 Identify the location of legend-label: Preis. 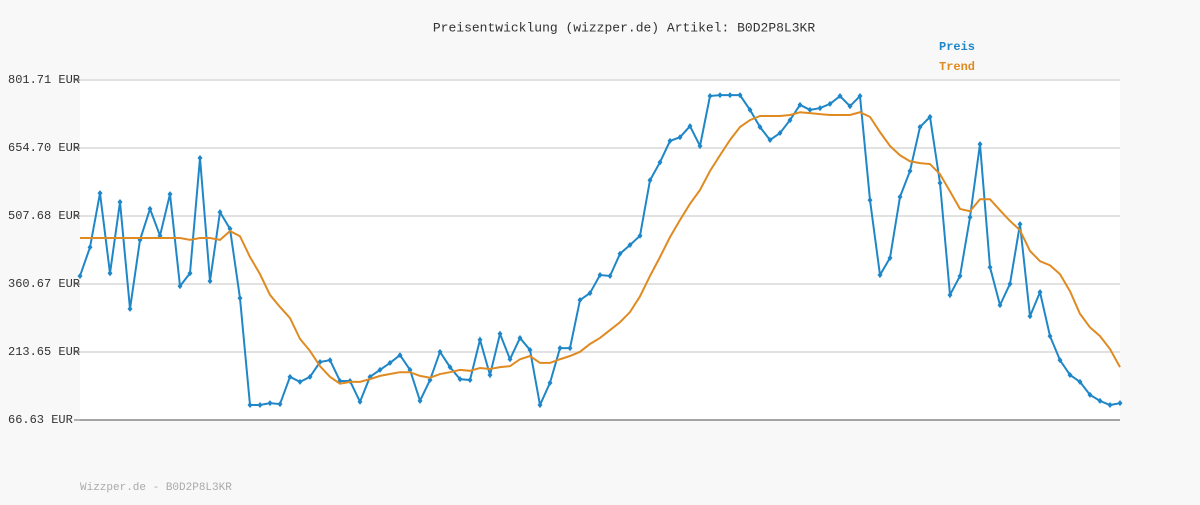
(957, 47).